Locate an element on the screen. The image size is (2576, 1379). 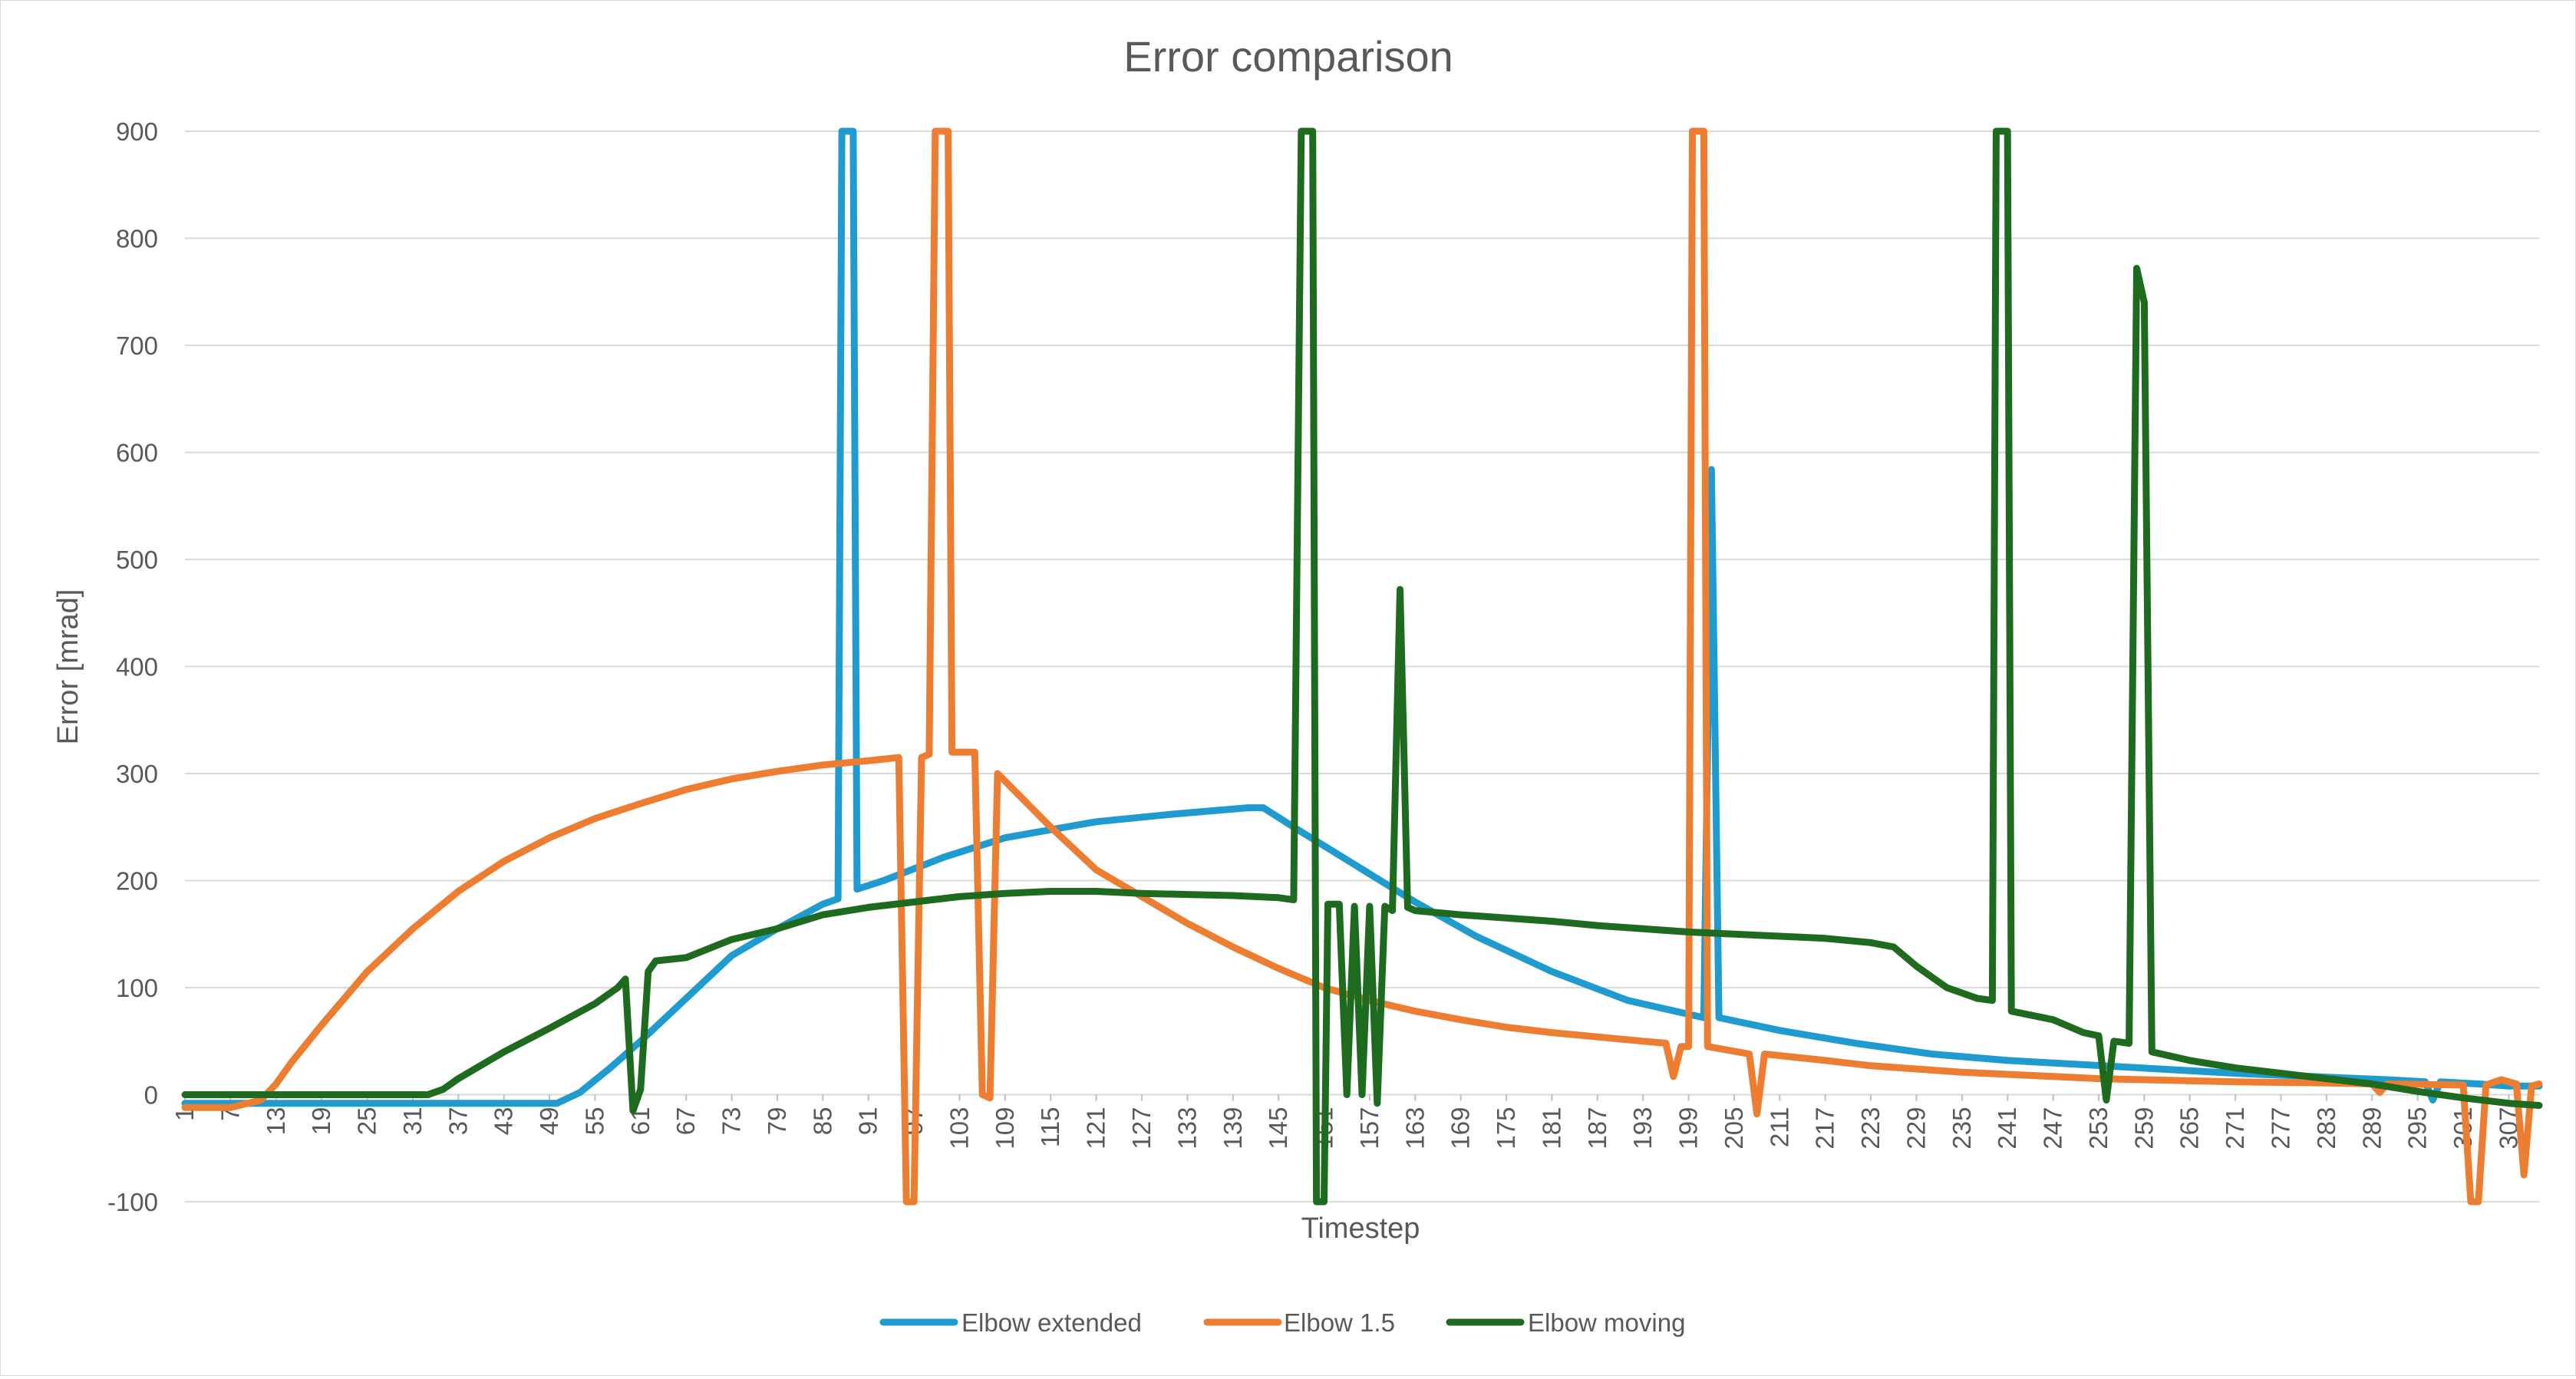
x-tick-label: 229 is located at coordinates (1915, 1128).